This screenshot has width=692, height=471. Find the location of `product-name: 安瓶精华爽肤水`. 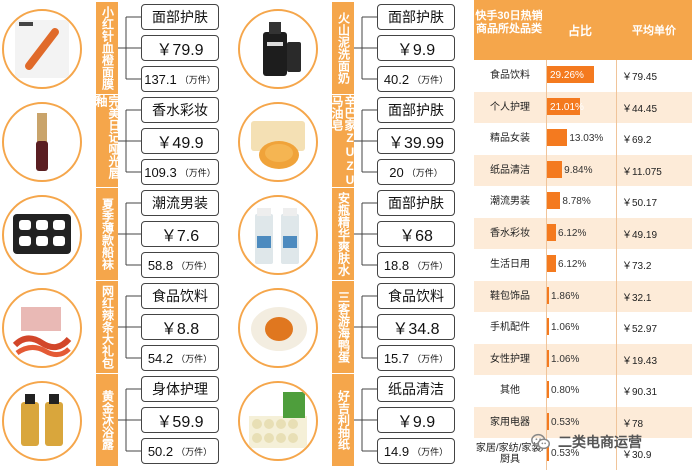

product-name: 安瓶精华爽肤水 is located at coordinates (343, 234).